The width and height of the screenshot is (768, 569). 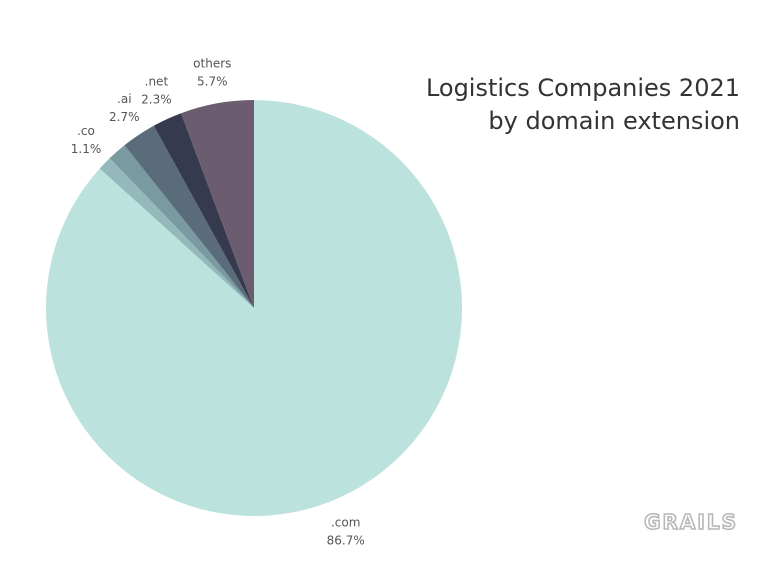 I want to click on pie-slice-co, so click(x=176, y=233).